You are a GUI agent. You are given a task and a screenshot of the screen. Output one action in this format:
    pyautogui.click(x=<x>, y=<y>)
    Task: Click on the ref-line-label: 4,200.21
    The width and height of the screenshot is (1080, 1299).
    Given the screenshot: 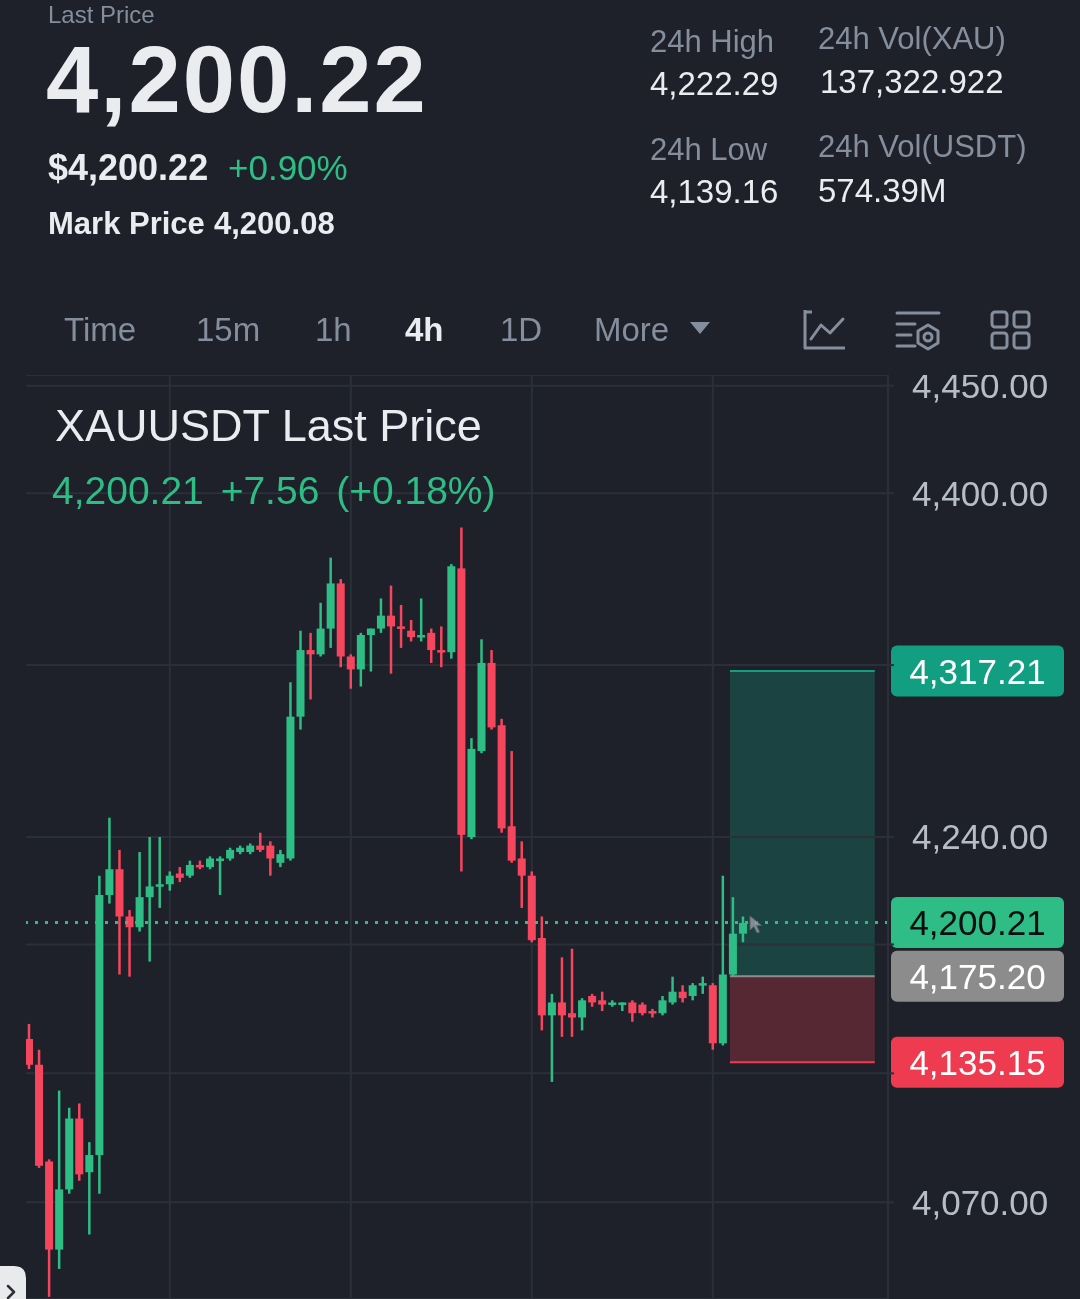 What is the action you would take?
    pyautogui.click(x=977, y=922)
    